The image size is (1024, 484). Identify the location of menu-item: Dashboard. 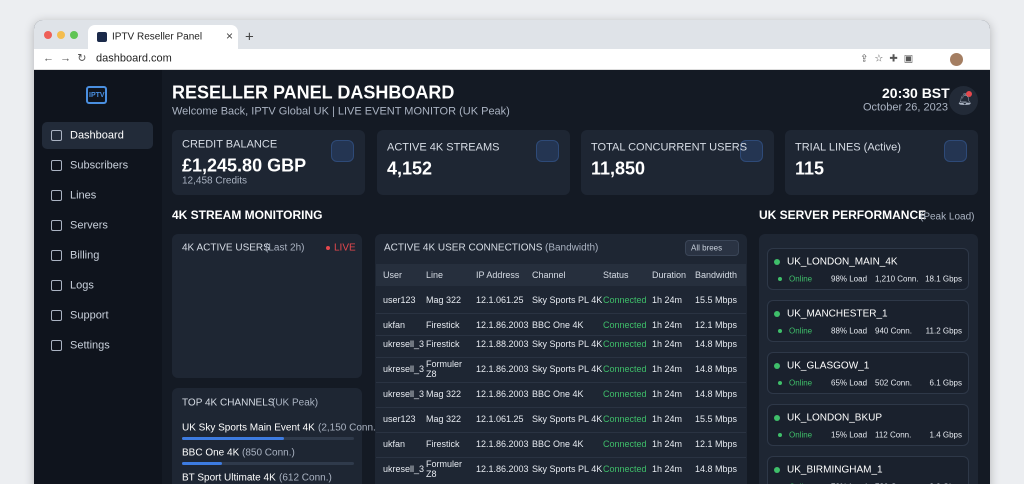
(97, 135).